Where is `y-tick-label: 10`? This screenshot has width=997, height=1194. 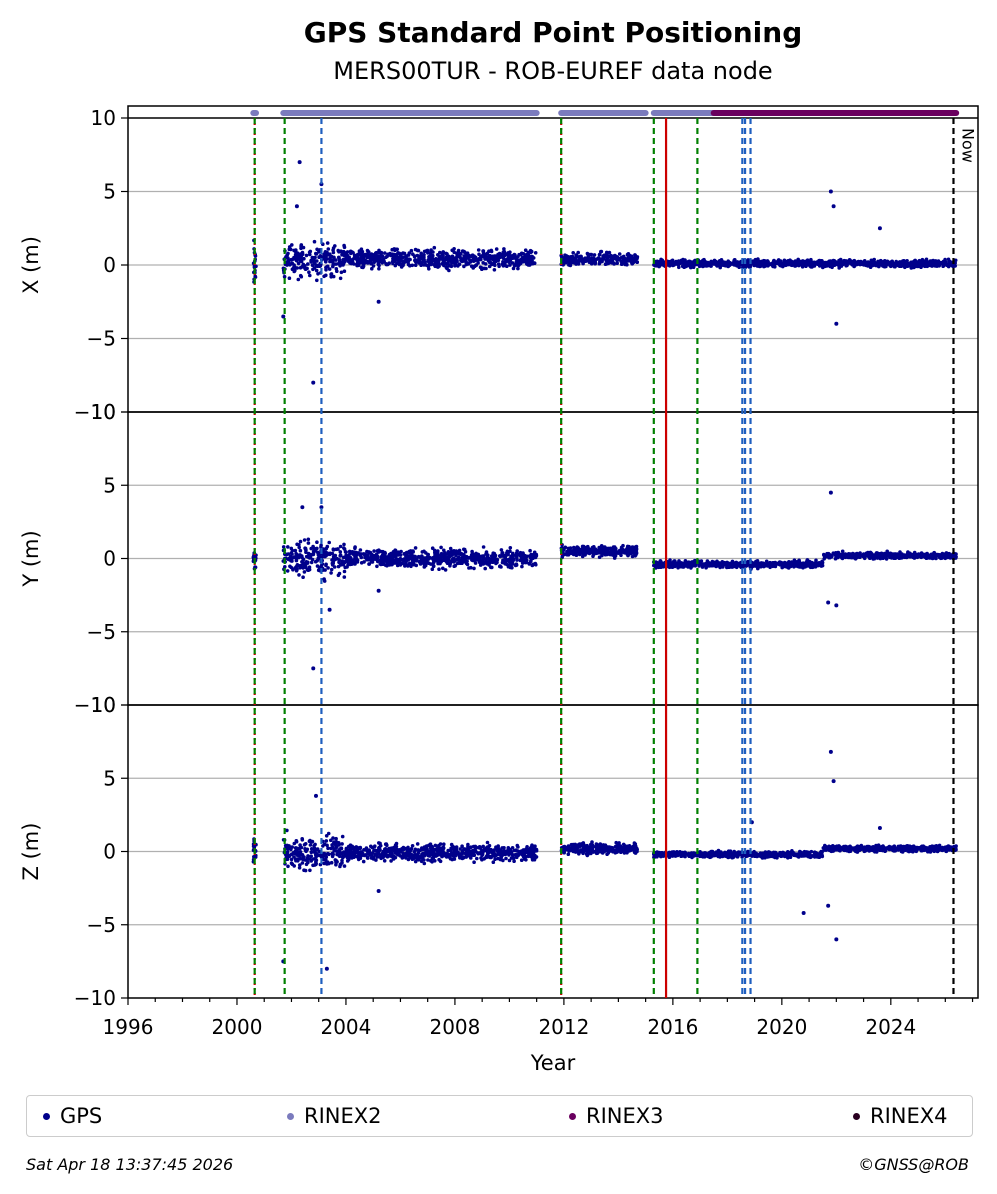 y-tick-label: 10 is located at coordinates (103, 705).